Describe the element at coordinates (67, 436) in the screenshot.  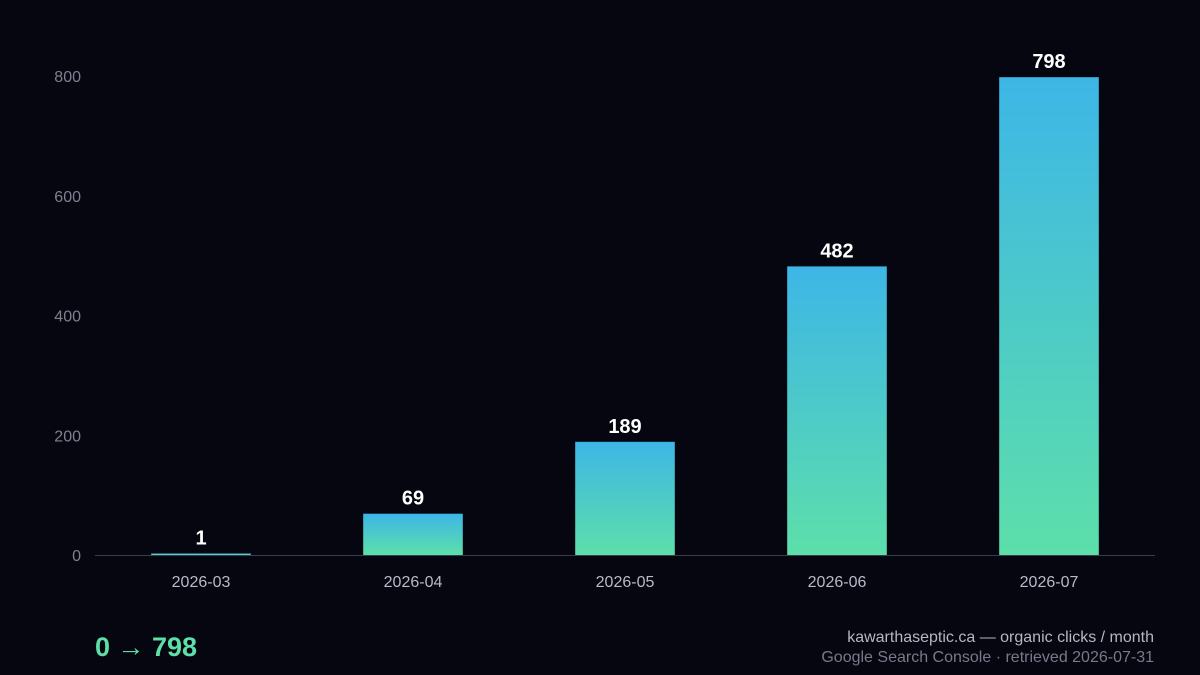
I see `y-tick-label: 200` at that location.